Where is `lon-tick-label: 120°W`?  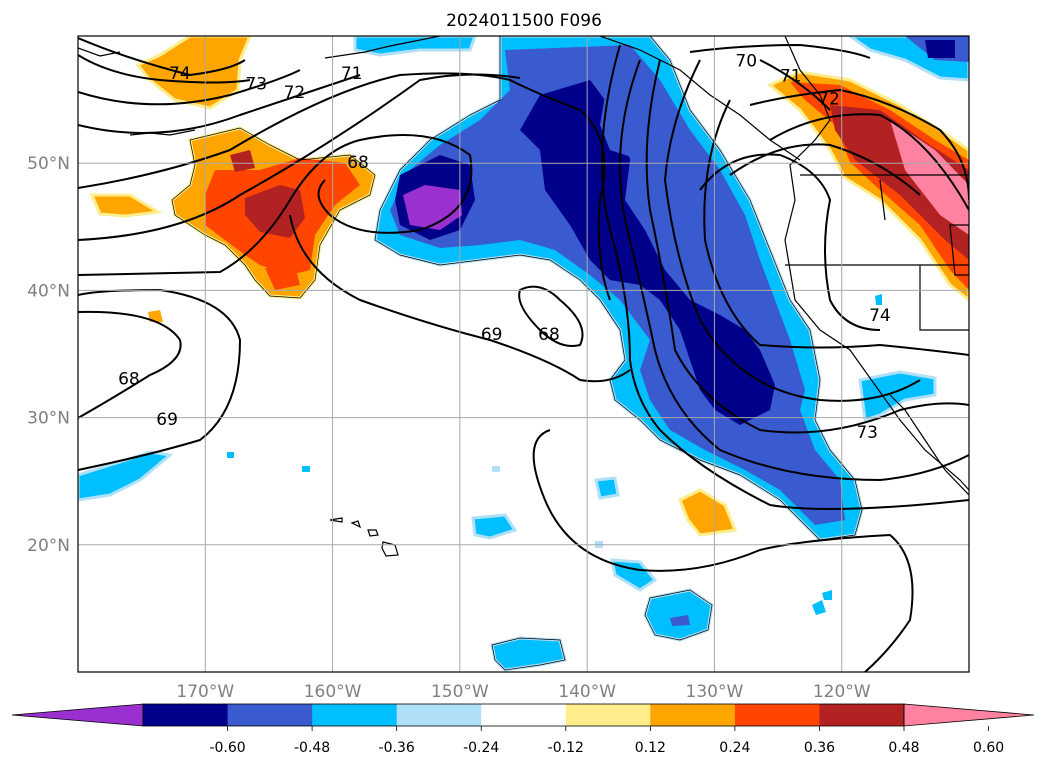 lon-tick-label: 120°W is located at coordinates (842, 692).